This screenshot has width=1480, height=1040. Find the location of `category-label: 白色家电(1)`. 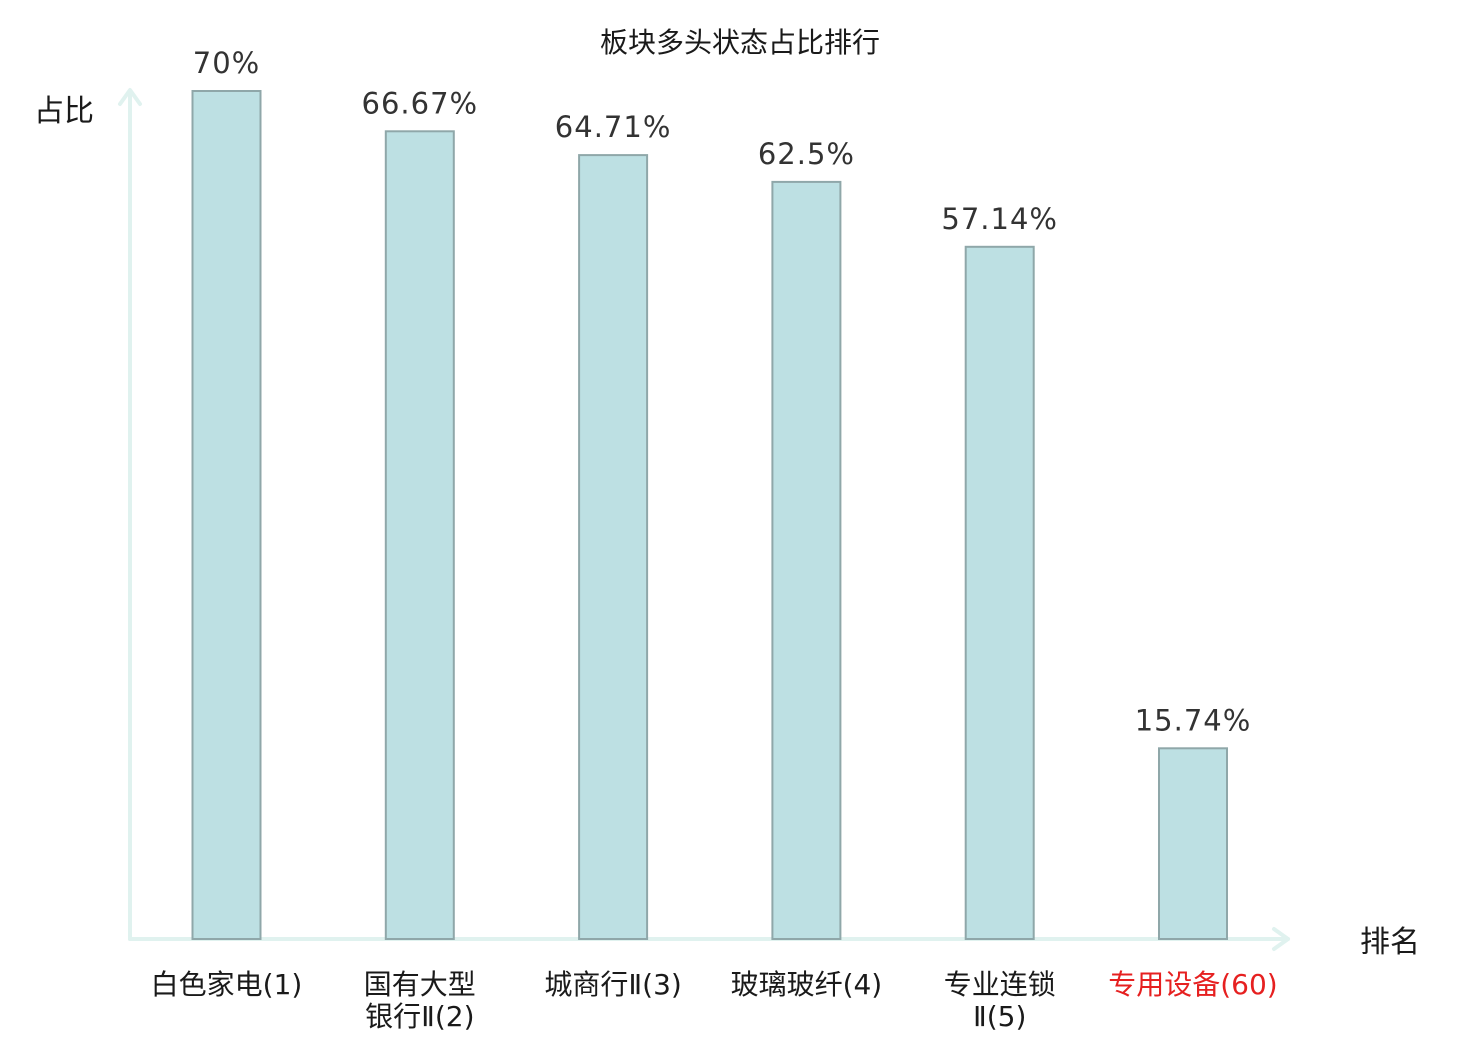

category-label: 白色家电(1) is located at coordinates (227, 984).